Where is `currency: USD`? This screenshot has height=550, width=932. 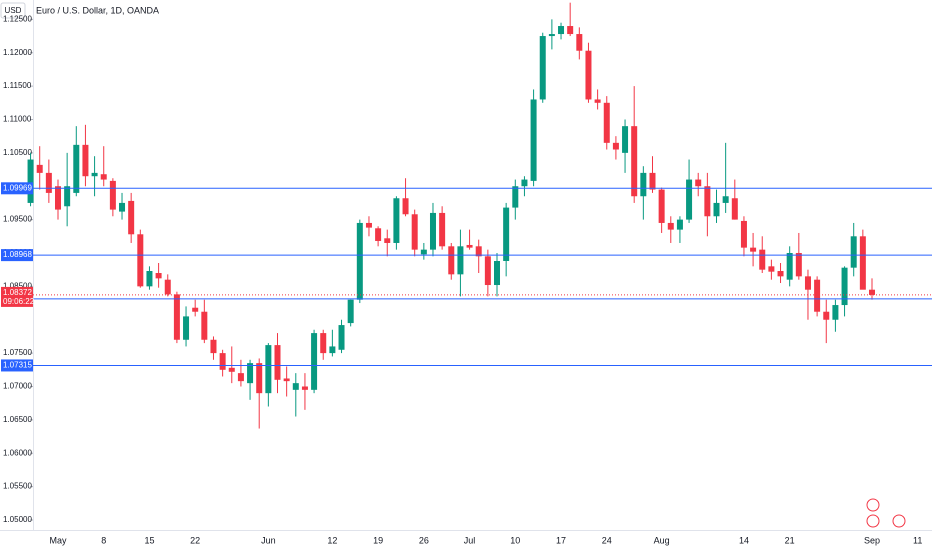
currency: USD is located at coordinates (13, 10).